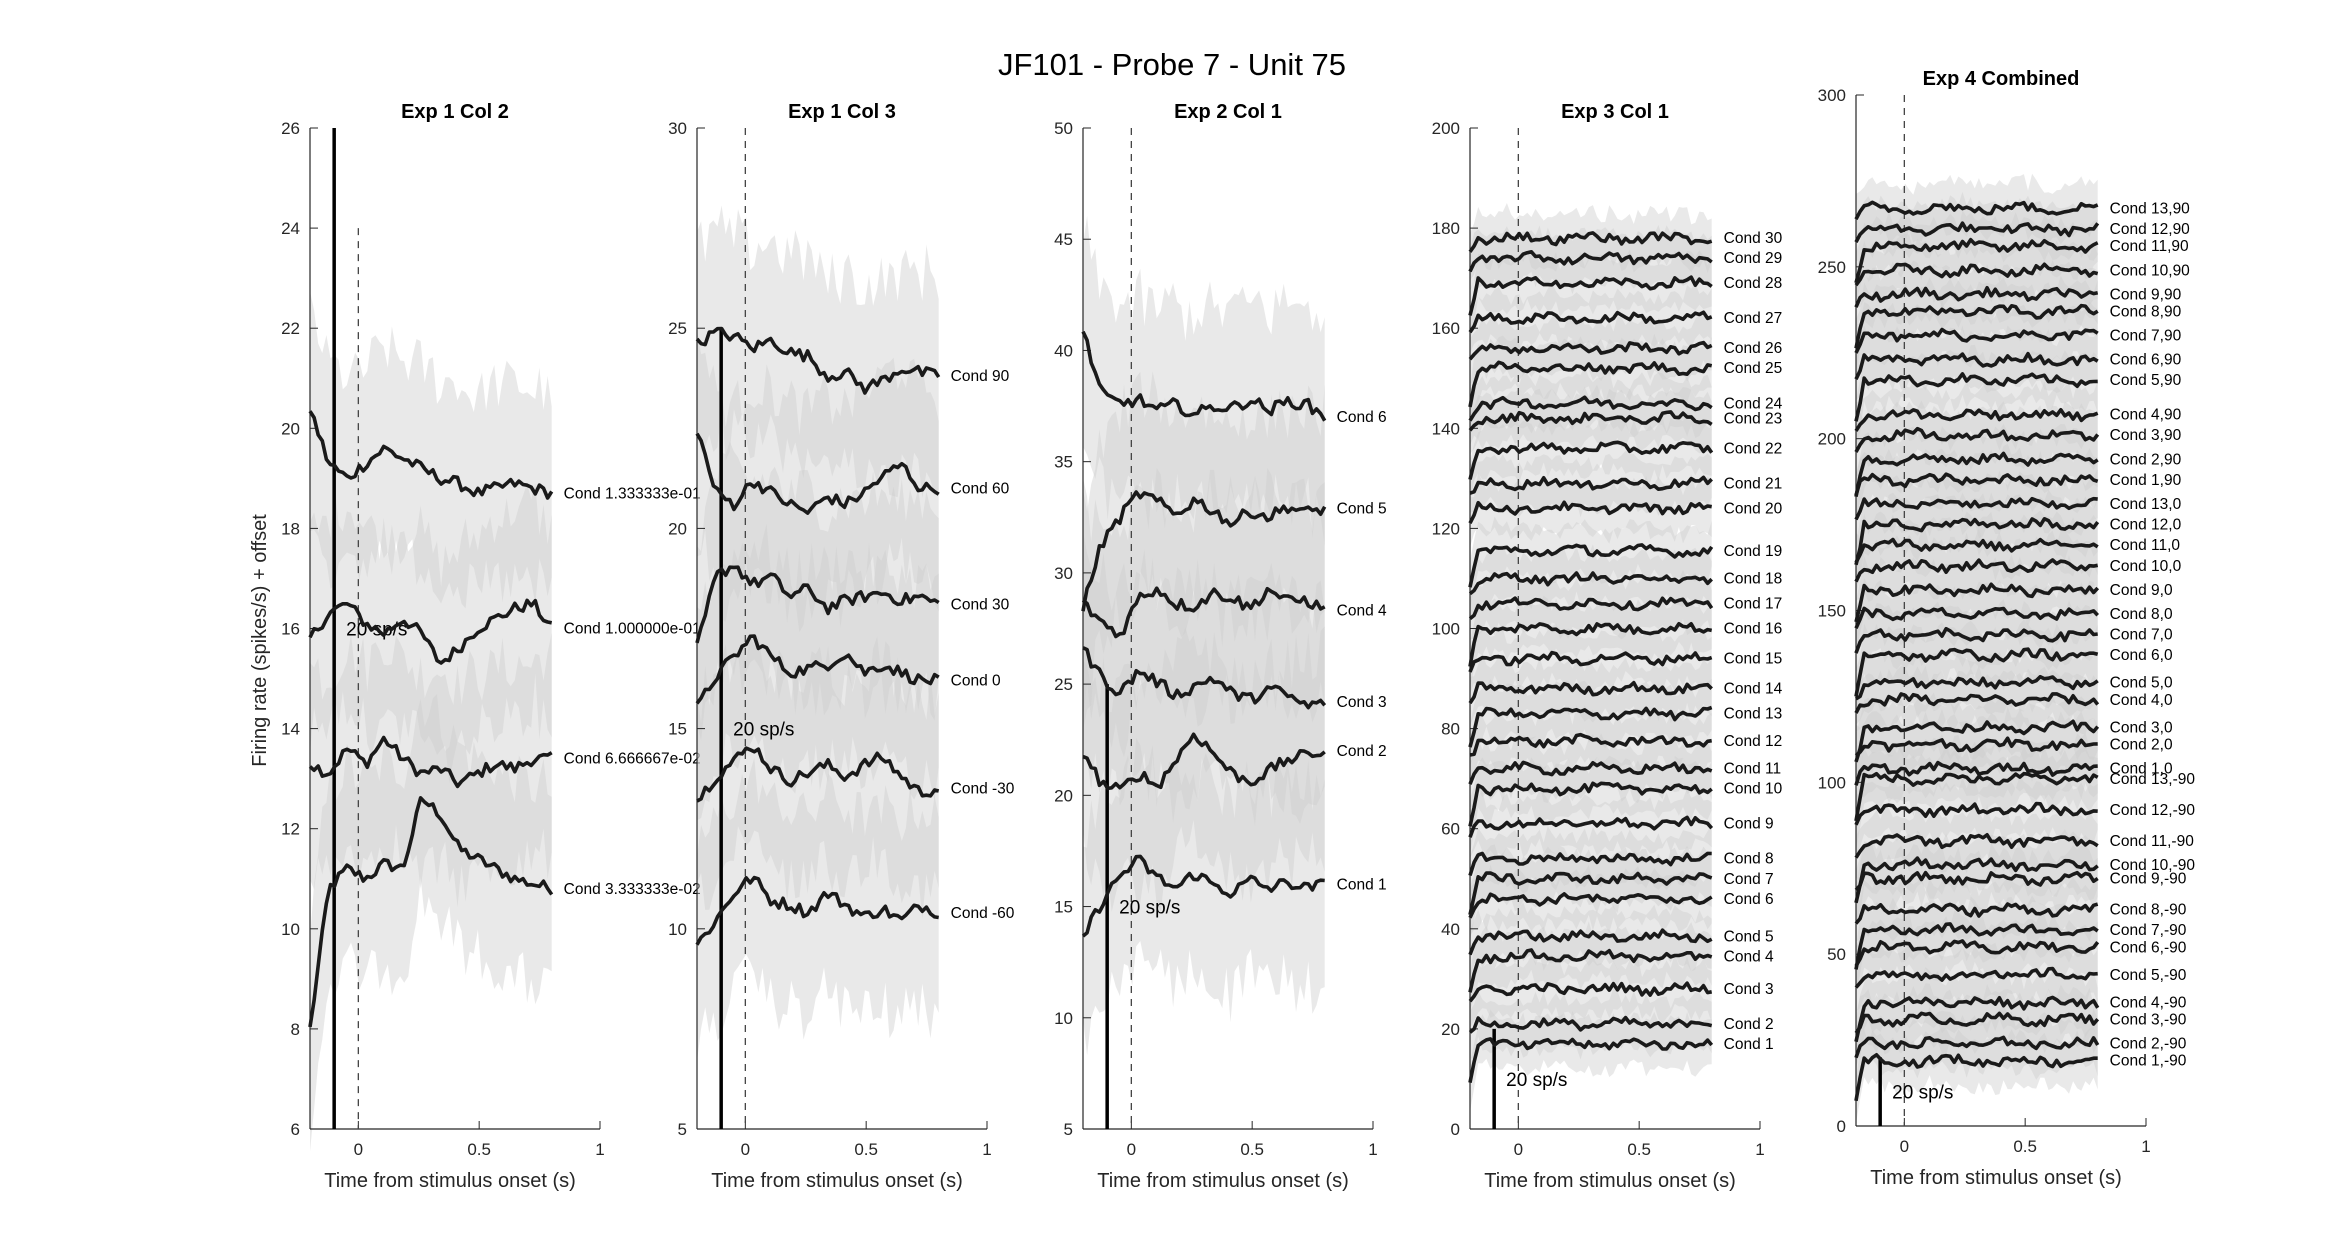 The image size is (2344, 1250). I want to click on series-label: Cond 5,-90, so click(2148, 975).